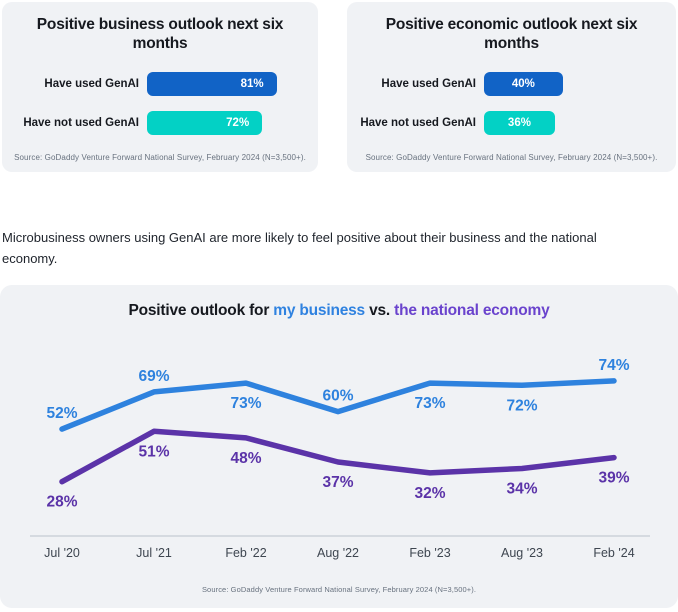 This screenshot has width=678, height=612. What do you see at coordinates (429, 493) in the screenshot?
I see `point-label-national-economy: 32%` at bounding box center [429, 493].